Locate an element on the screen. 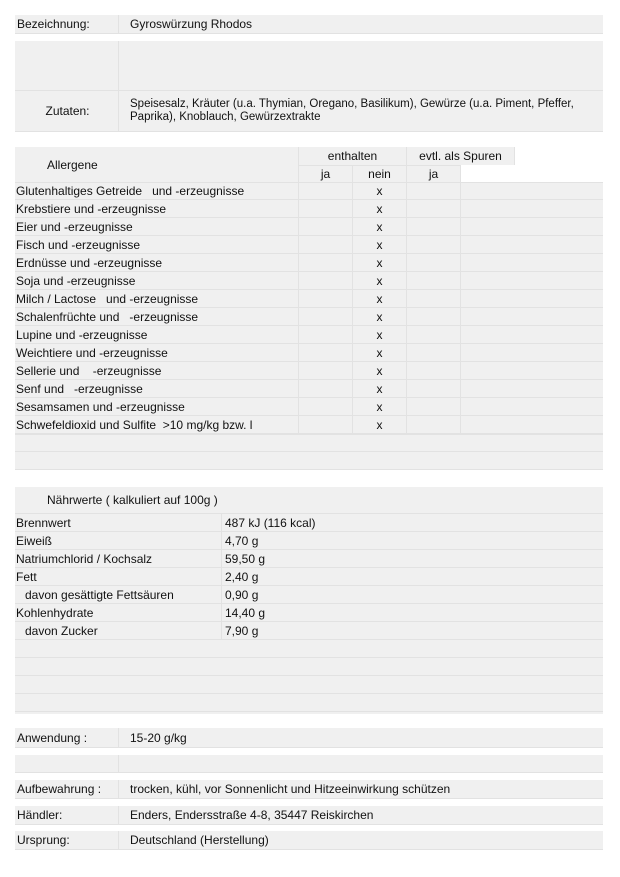 The image size is (620, 877). allergen-name: Erdnüsse und -erzeugnisse is located at coordinates (157, 262).